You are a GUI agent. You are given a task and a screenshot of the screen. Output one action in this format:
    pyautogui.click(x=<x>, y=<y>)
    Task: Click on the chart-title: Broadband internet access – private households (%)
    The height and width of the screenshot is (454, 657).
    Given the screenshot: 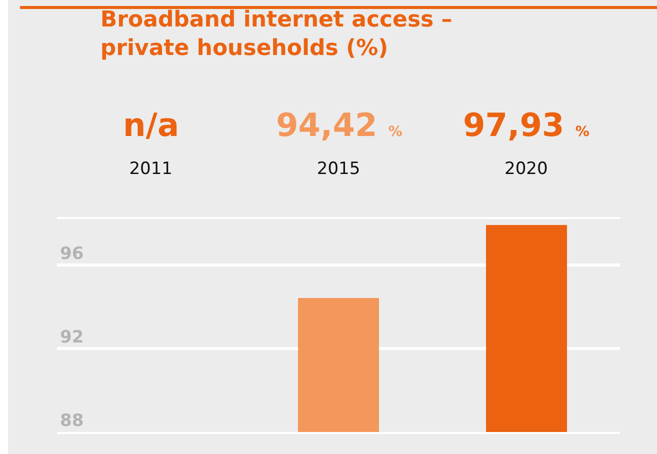 What is the action you would take?
    pyautogui.click(x=276, y=34)
    